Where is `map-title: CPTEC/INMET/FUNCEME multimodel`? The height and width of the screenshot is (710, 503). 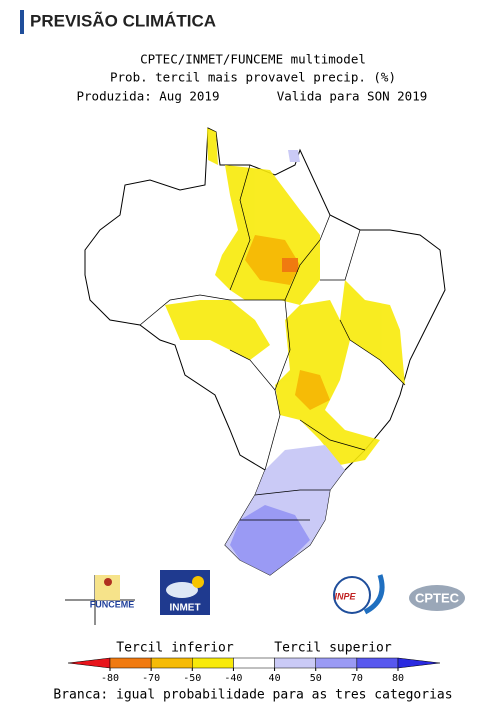 map-title: CPTEC/INMET/FUNCEME multimodel is located at coordinates (253, 59).